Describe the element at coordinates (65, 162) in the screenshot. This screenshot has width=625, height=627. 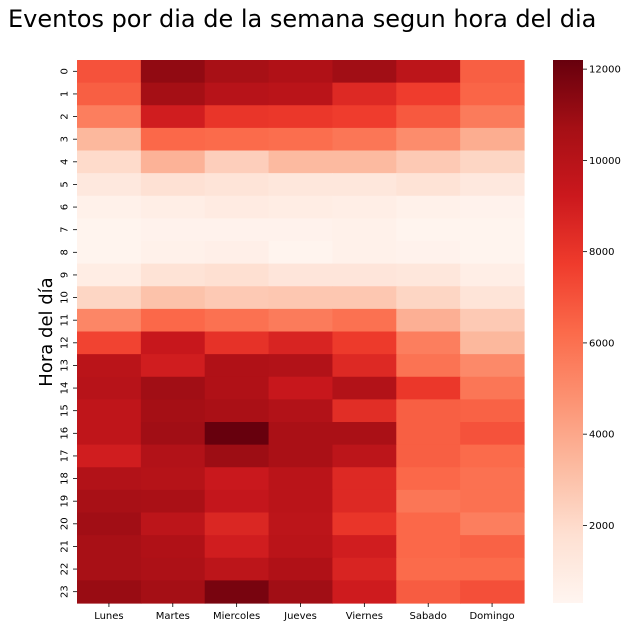
I see `row-tick-label: 4` at that location.